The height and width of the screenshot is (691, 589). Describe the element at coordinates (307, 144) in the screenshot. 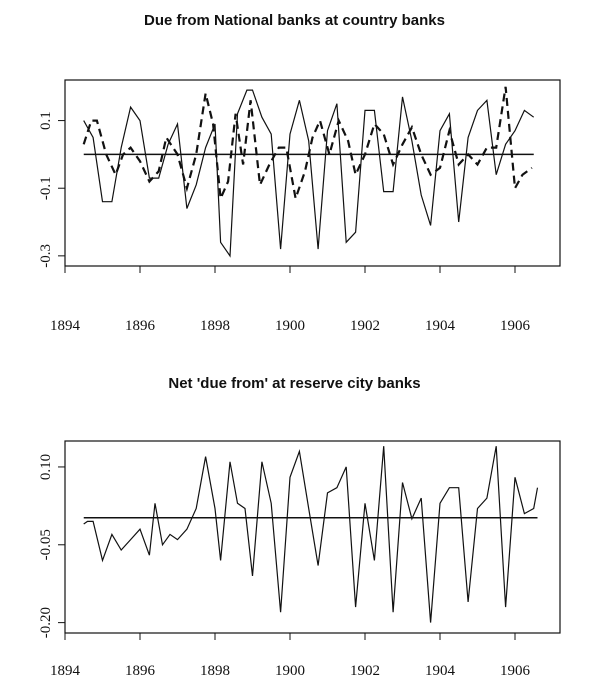

I see `series-line-dashed` at that location.